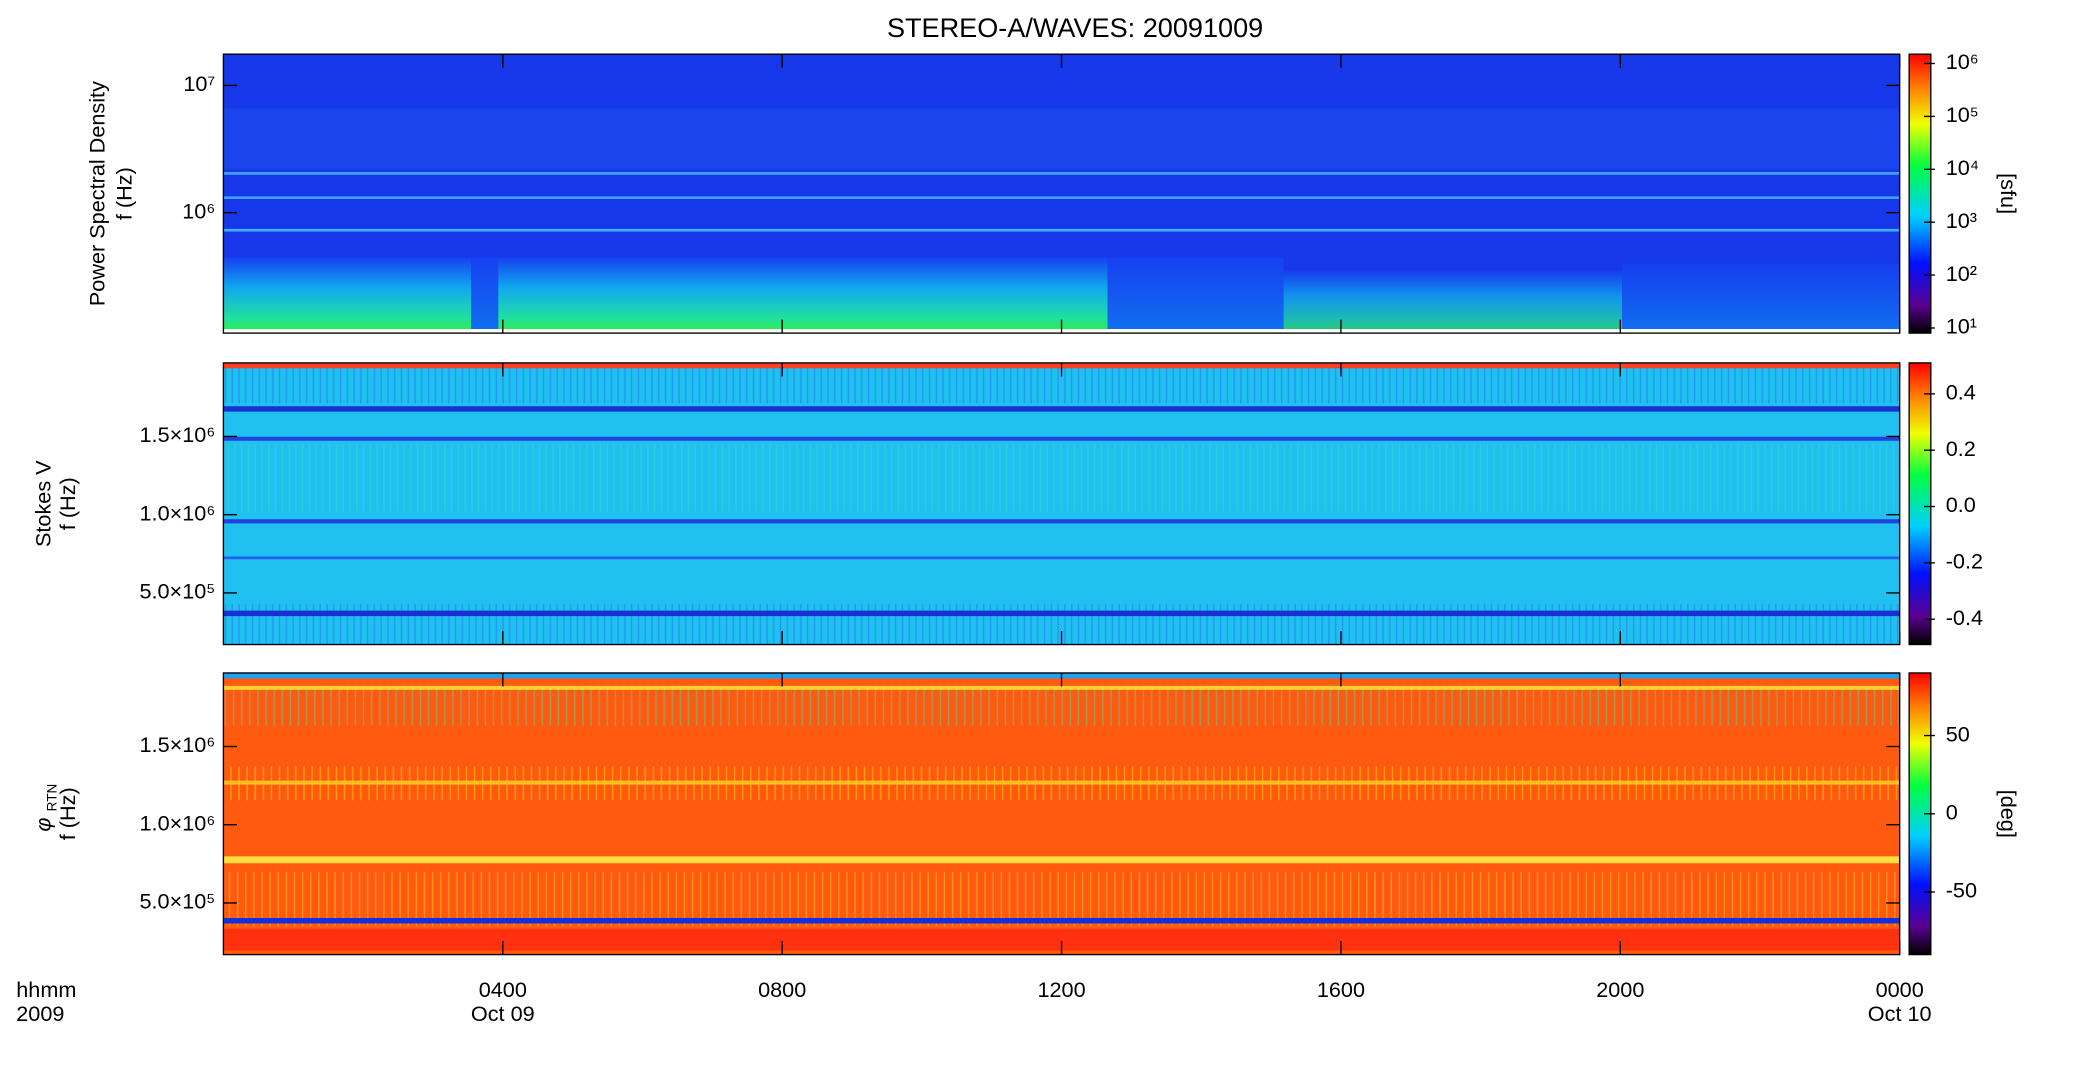 The image size is (2096, 1080). What do you see at coordinates (1620, 989) in the screenshot?
I see `x-tick-label: 2000` at bounding box center [1620, 989].